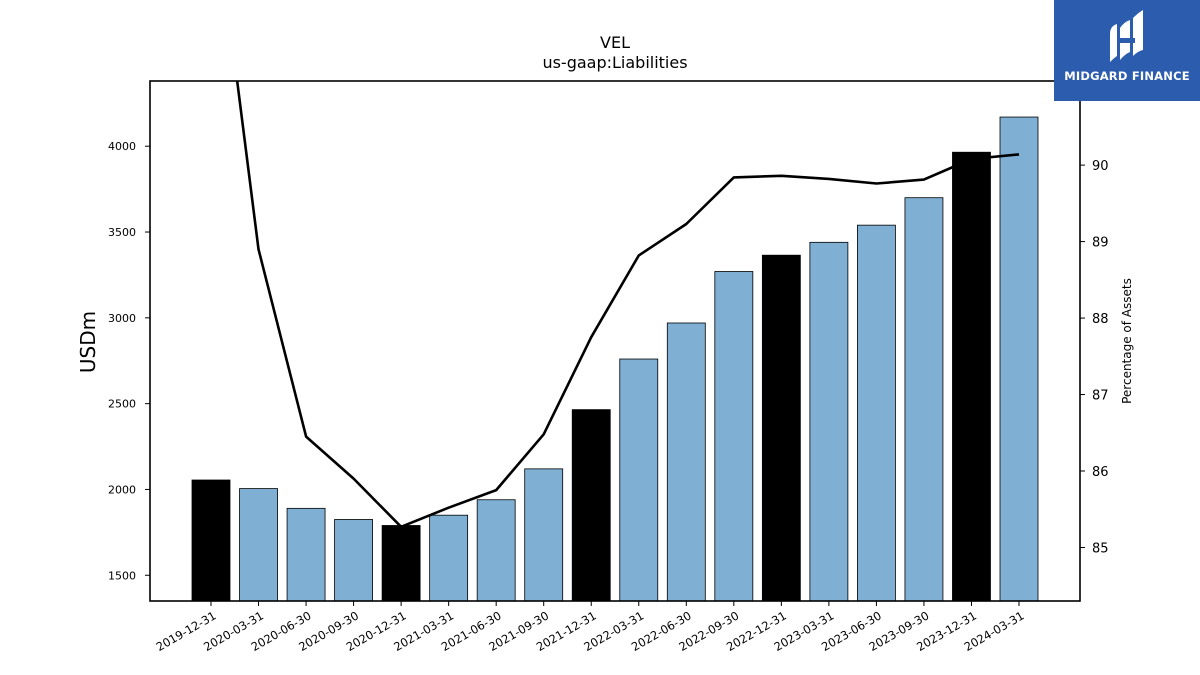 The image size is (1200, 675). I want to click on y-tick-label: 2500, so click(122, 404).